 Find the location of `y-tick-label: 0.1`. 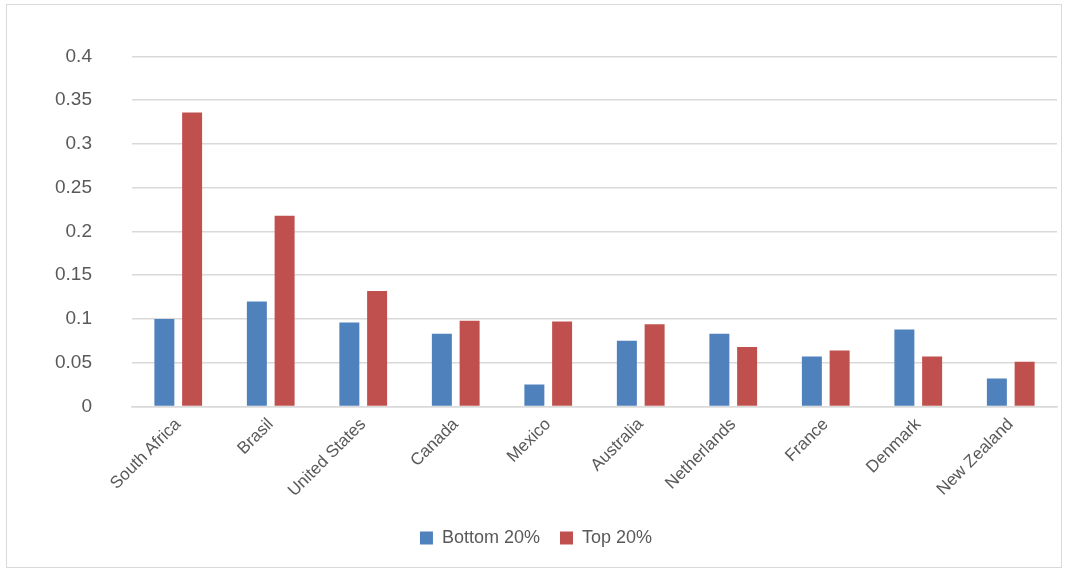

y-tick-label: 0.1 is located at coordinates (78, 318).